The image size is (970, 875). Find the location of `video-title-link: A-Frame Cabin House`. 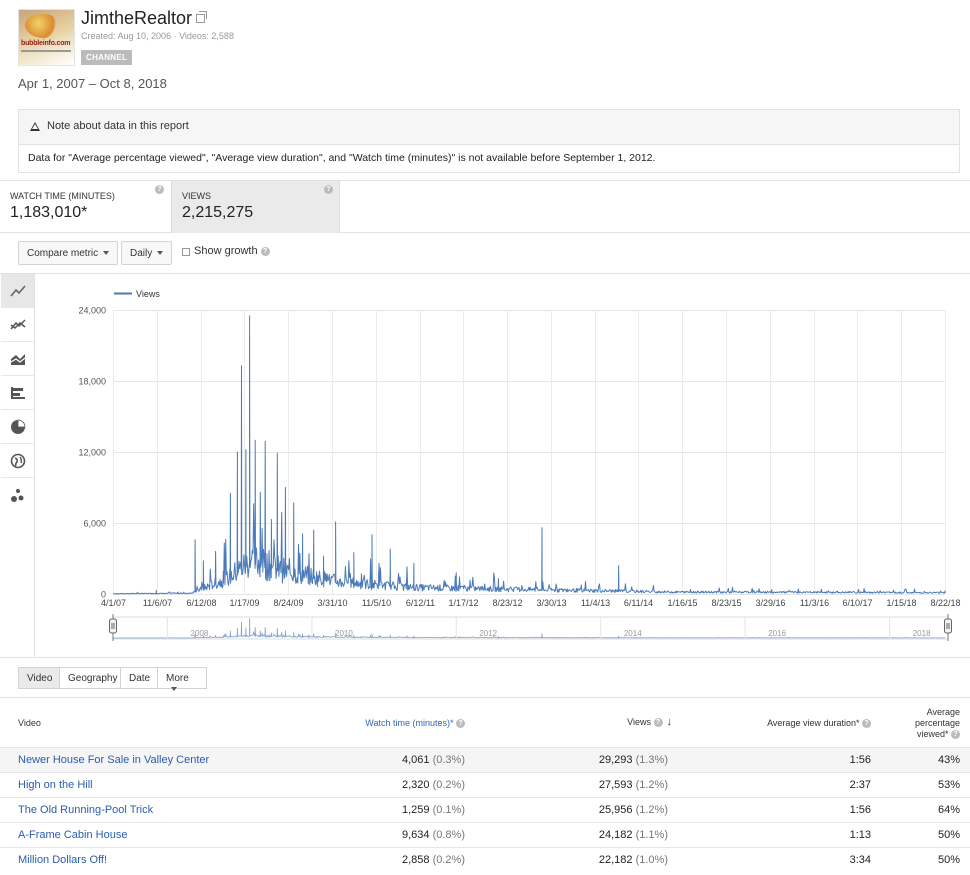

video-title-link: A-Frame Cabin House is located at coordinates (73, 835).